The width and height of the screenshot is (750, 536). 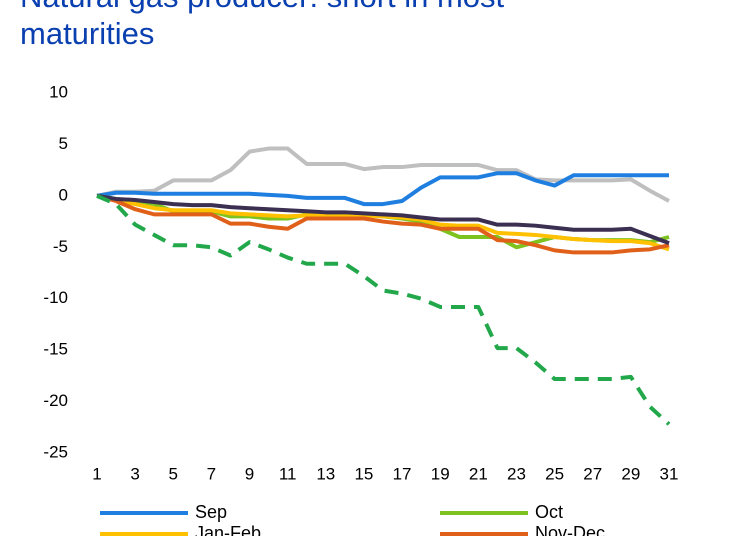 I want to click on x-tick-label: 7, so click(x=211, y=473).